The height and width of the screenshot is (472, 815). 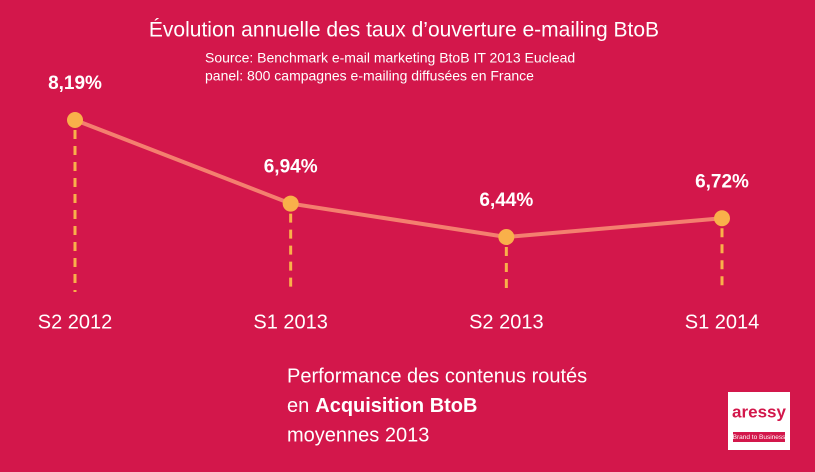 I want to click on data-label: 6,44%, so click(x=506, y=200).